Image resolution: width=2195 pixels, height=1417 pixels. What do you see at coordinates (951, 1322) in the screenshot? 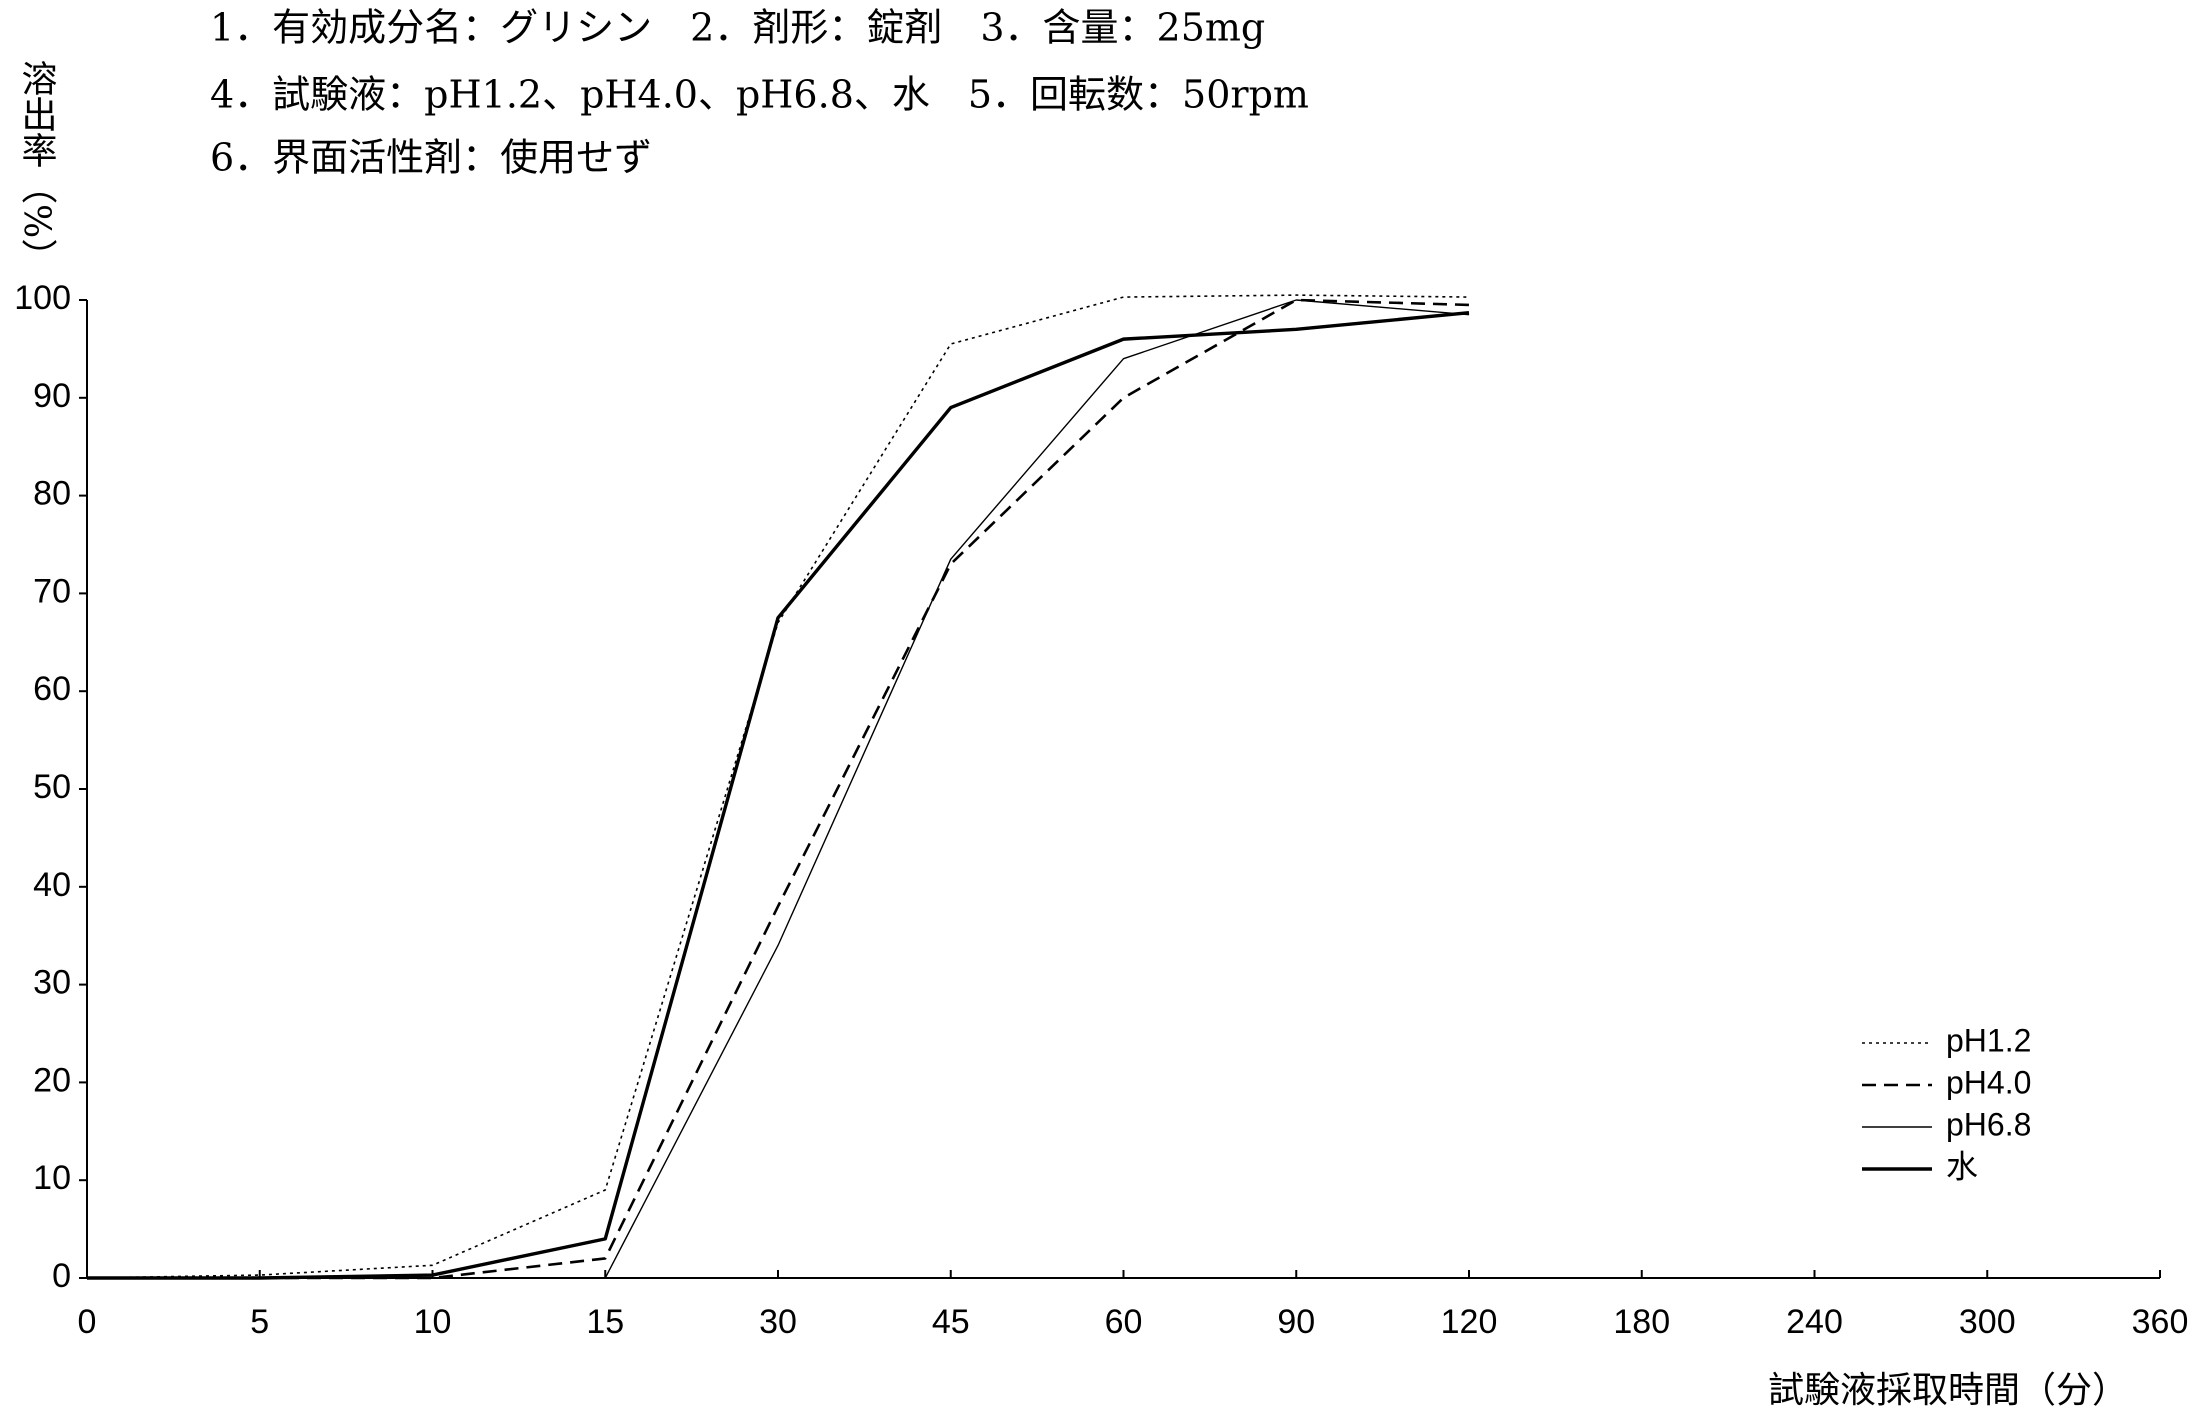
I see `x-tick-label: 45` at bounding box center [951, 1322].